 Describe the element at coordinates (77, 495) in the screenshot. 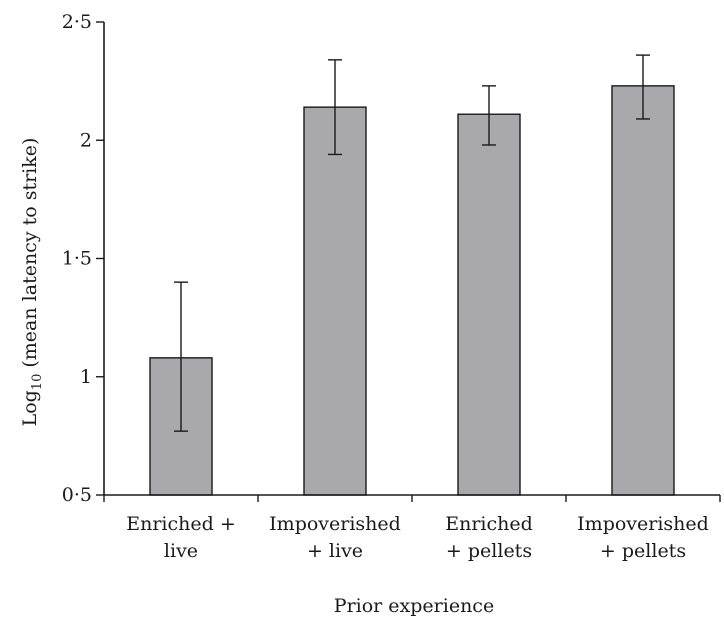

I see `y-tick-label: 0·5` at that location.